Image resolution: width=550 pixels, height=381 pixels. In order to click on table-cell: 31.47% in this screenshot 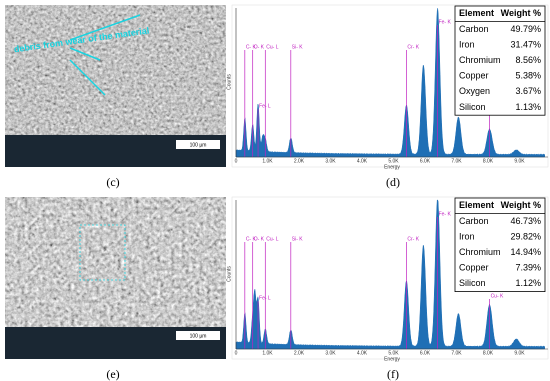, I will do `click(525, 44)`.